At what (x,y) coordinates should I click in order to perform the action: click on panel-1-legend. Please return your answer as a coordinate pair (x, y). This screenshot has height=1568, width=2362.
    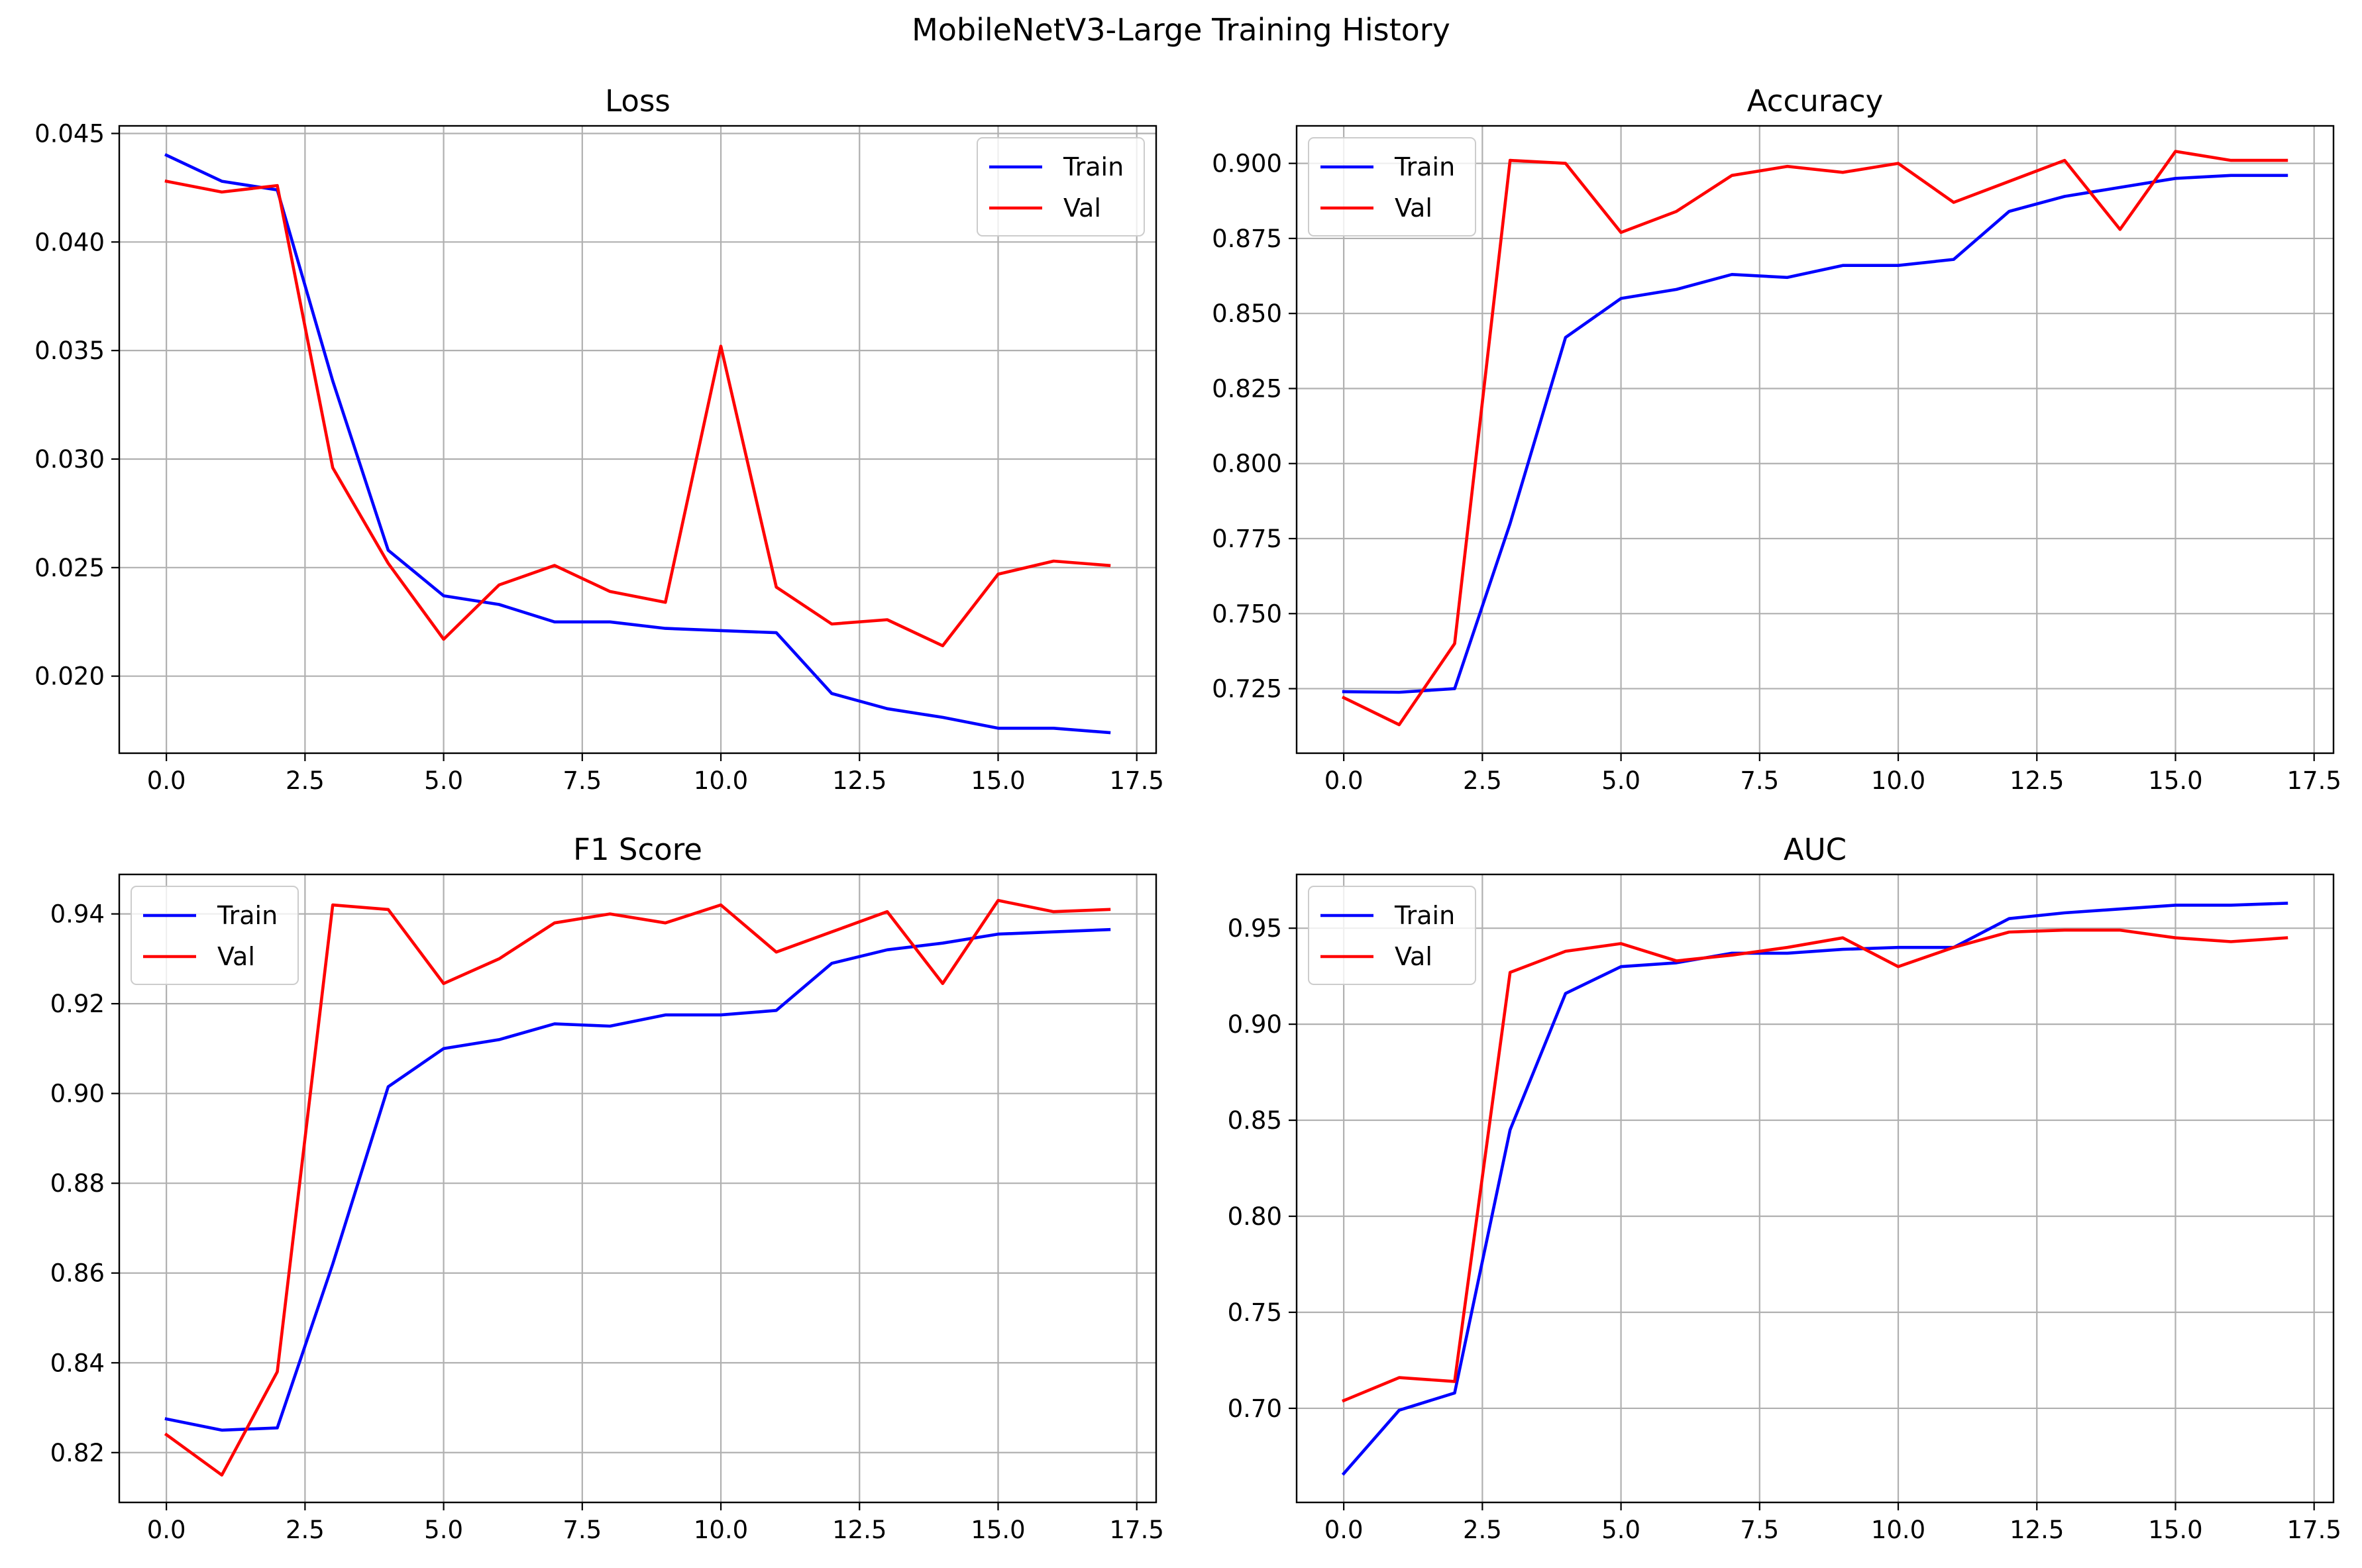
    Looking at the image, I should click on (1061, 187).